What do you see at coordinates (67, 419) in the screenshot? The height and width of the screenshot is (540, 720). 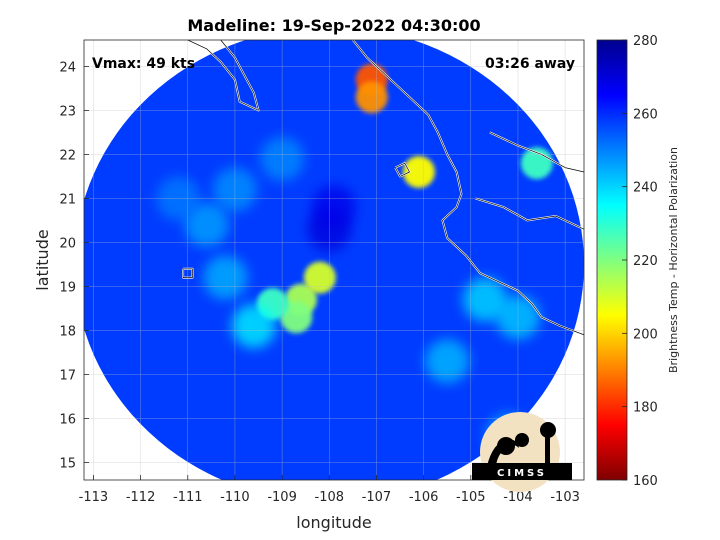 I see `y-tick-label: 16` at bounding box center [67, 419].